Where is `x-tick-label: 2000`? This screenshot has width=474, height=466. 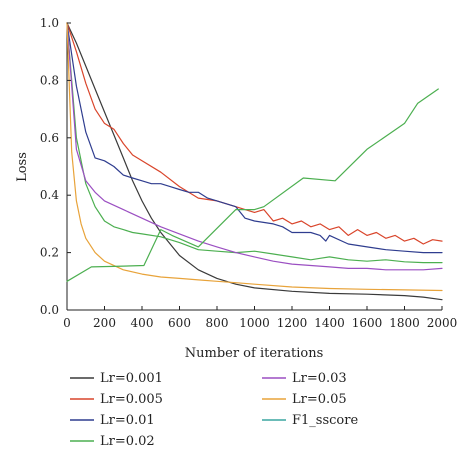
x-tick-label: 2000 is located at coordinates (442, 323).